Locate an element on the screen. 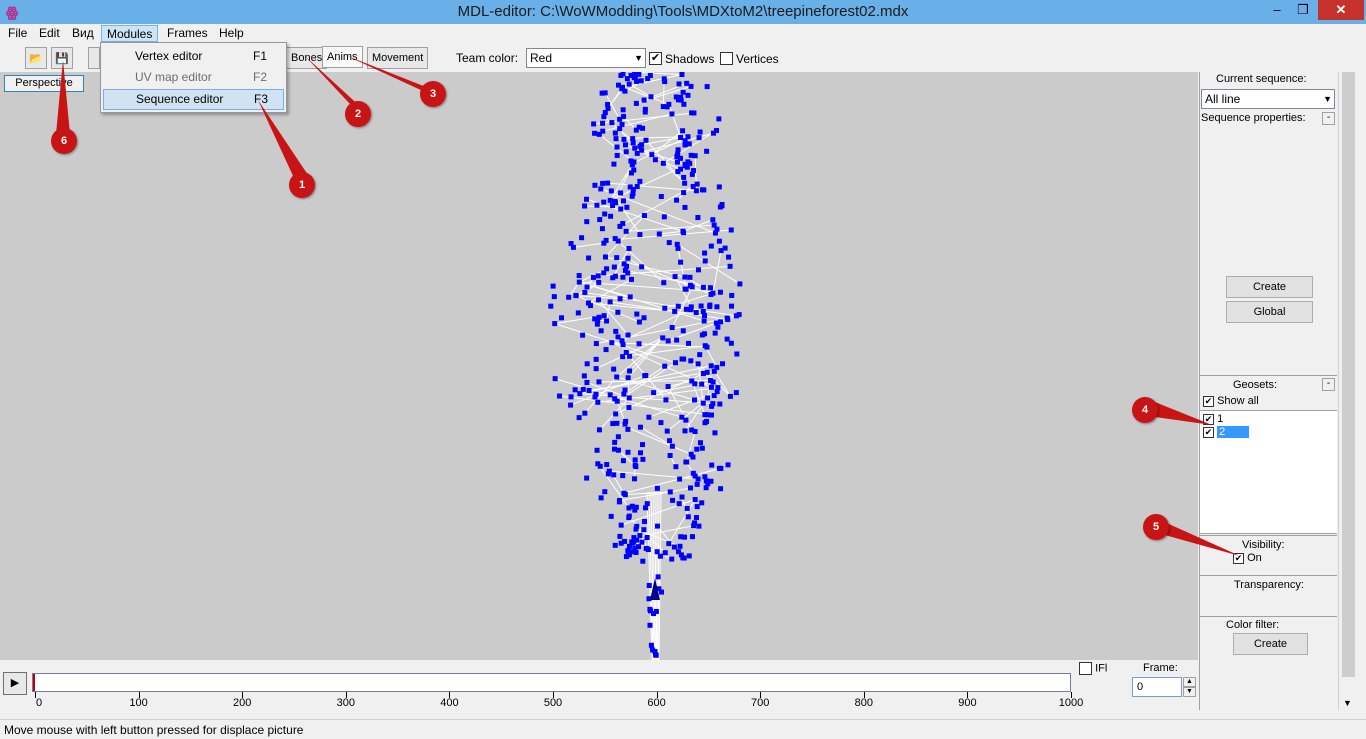 The height and width of the screenshot is (739, 1366). geoset-row: ✔ 1 is located at coordinates (1213, 419).